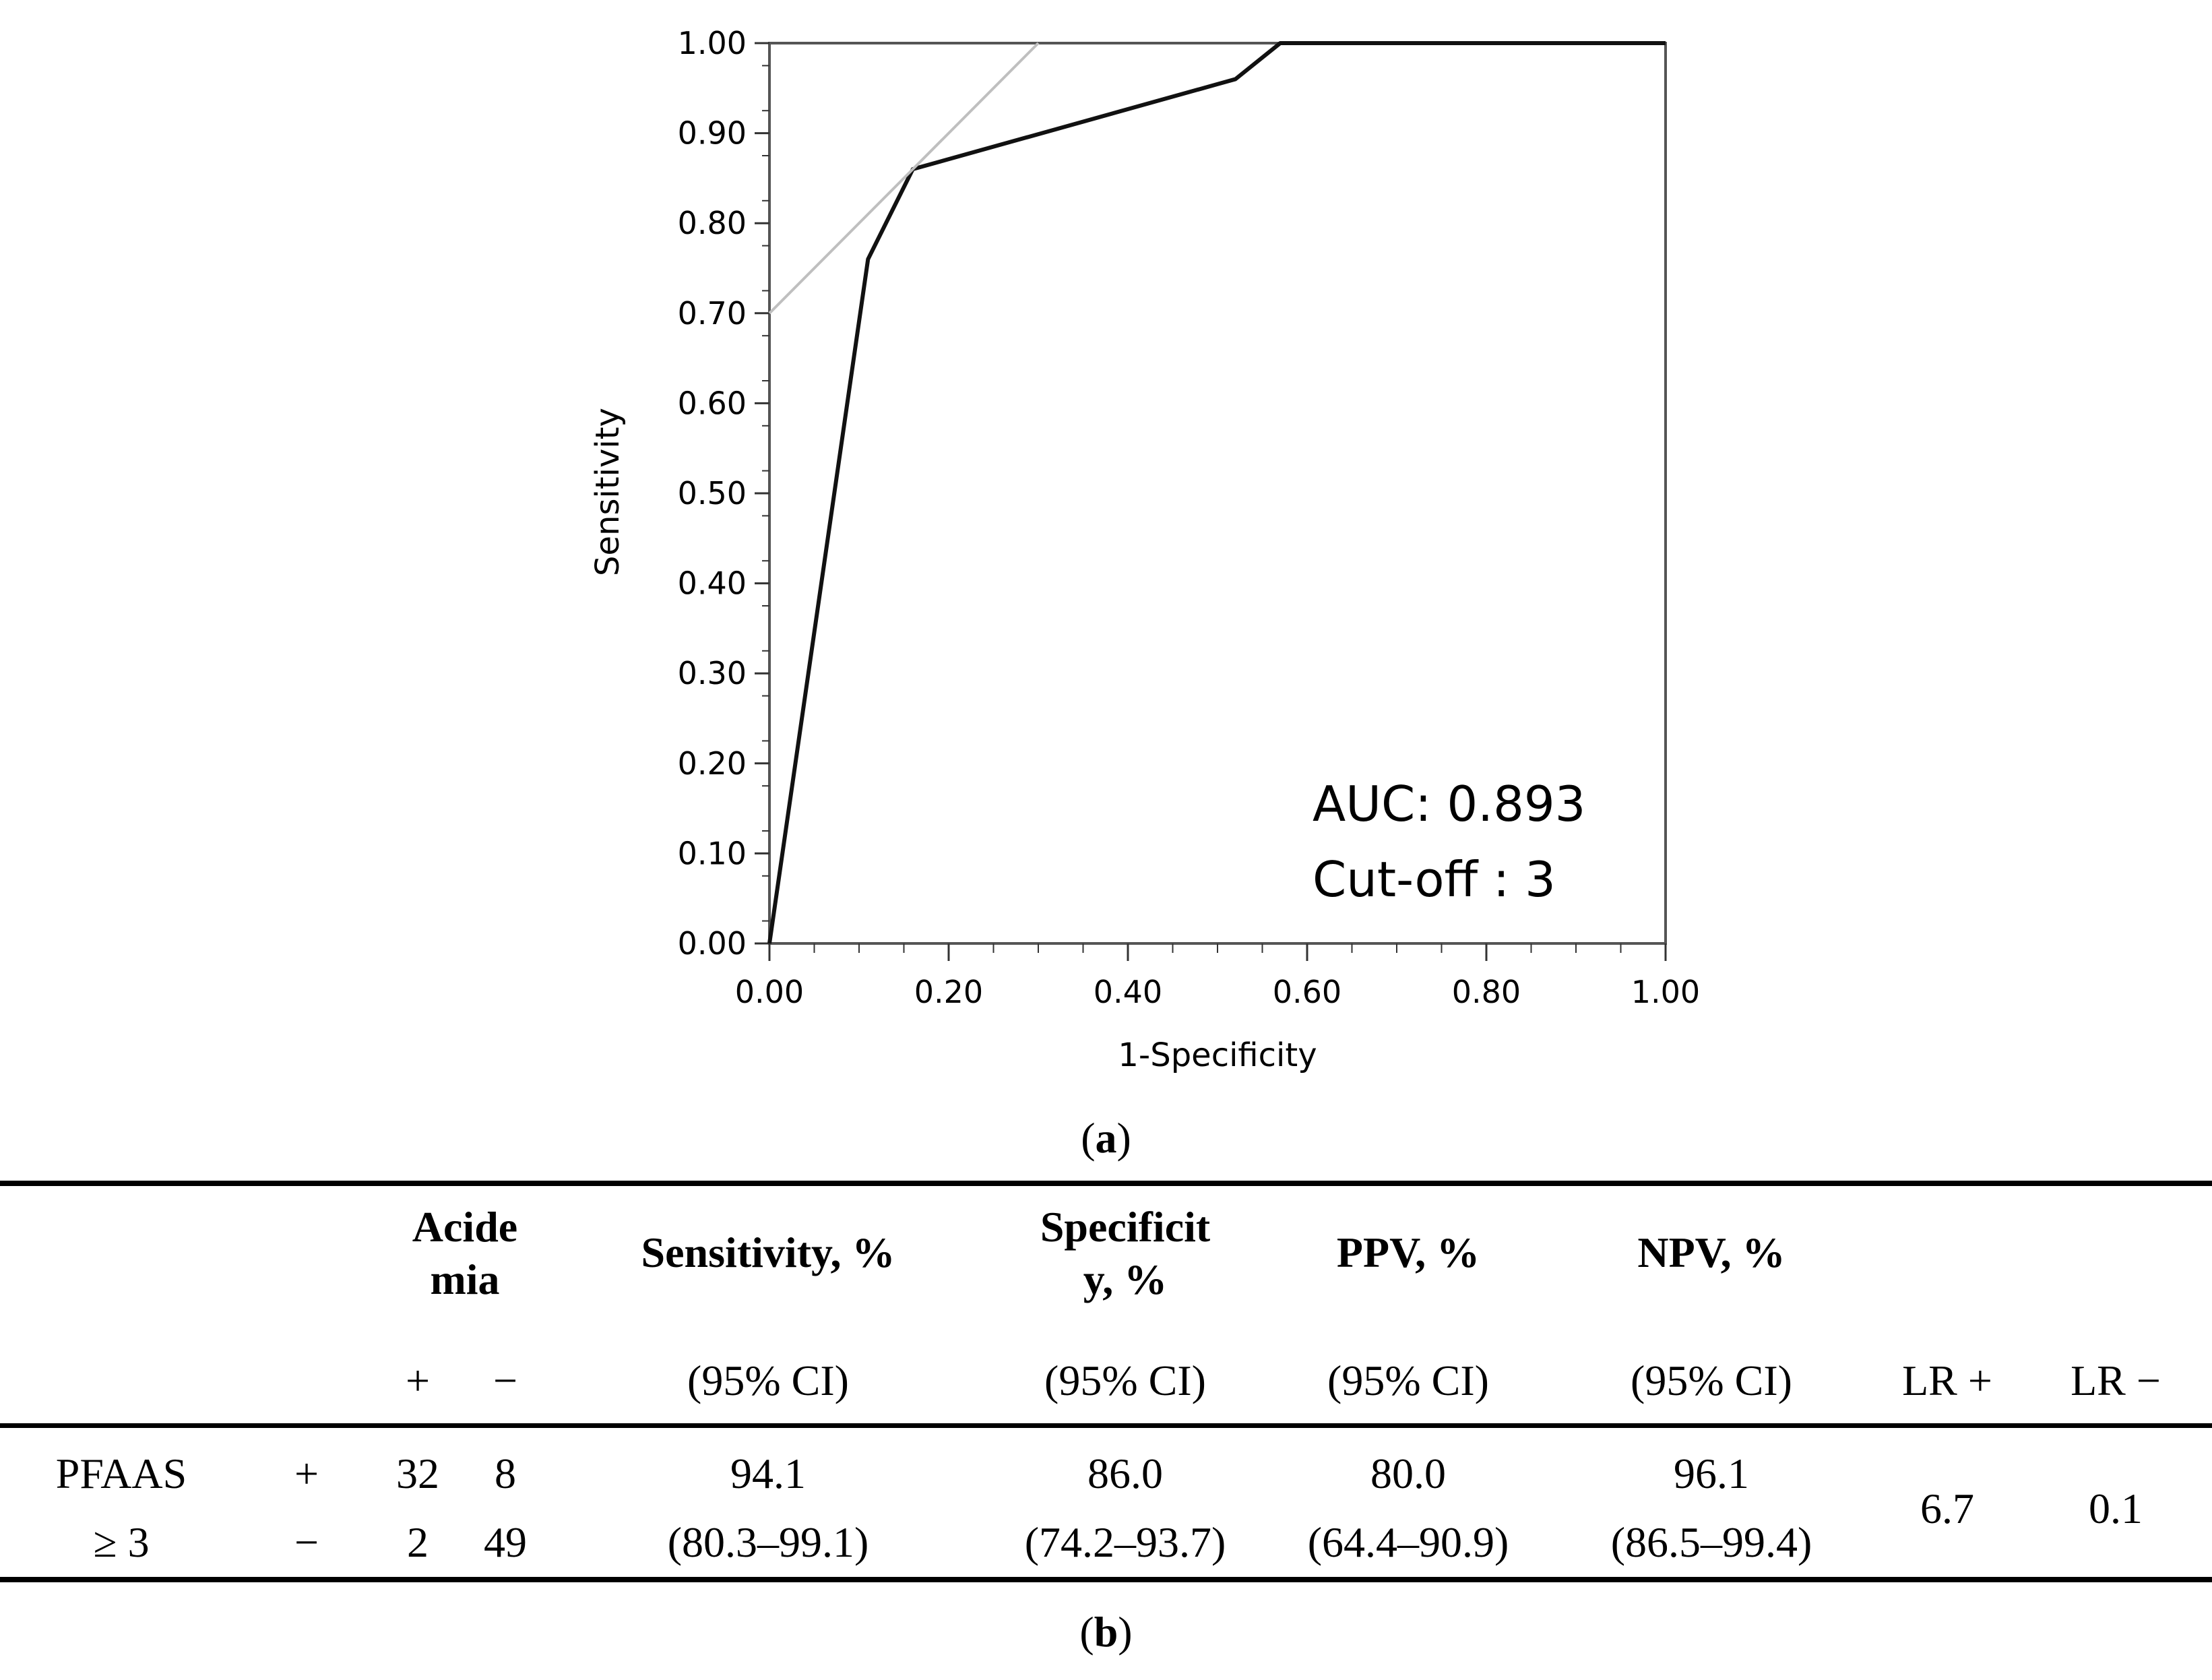  What do you see at coordinates (1711, 1542) in the screenshot?
I see `npv-ci: (86.5–99.4)` at bounding box center [1711, 1542].